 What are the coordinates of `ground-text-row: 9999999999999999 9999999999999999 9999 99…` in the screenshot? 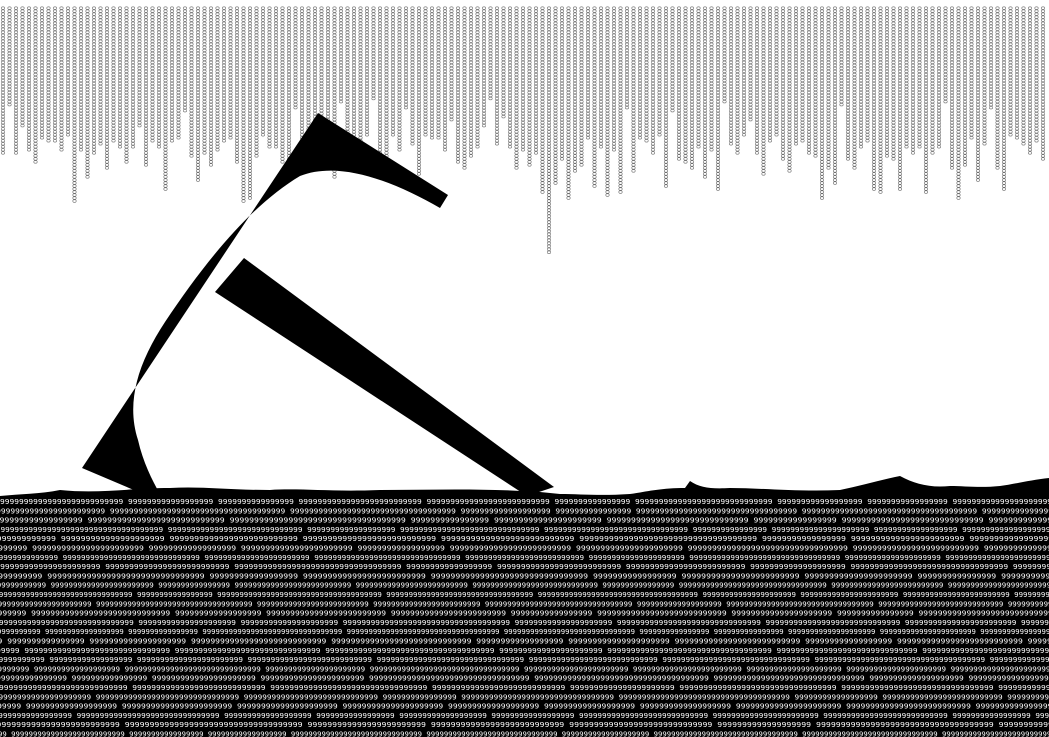 It's located at (524, 641).